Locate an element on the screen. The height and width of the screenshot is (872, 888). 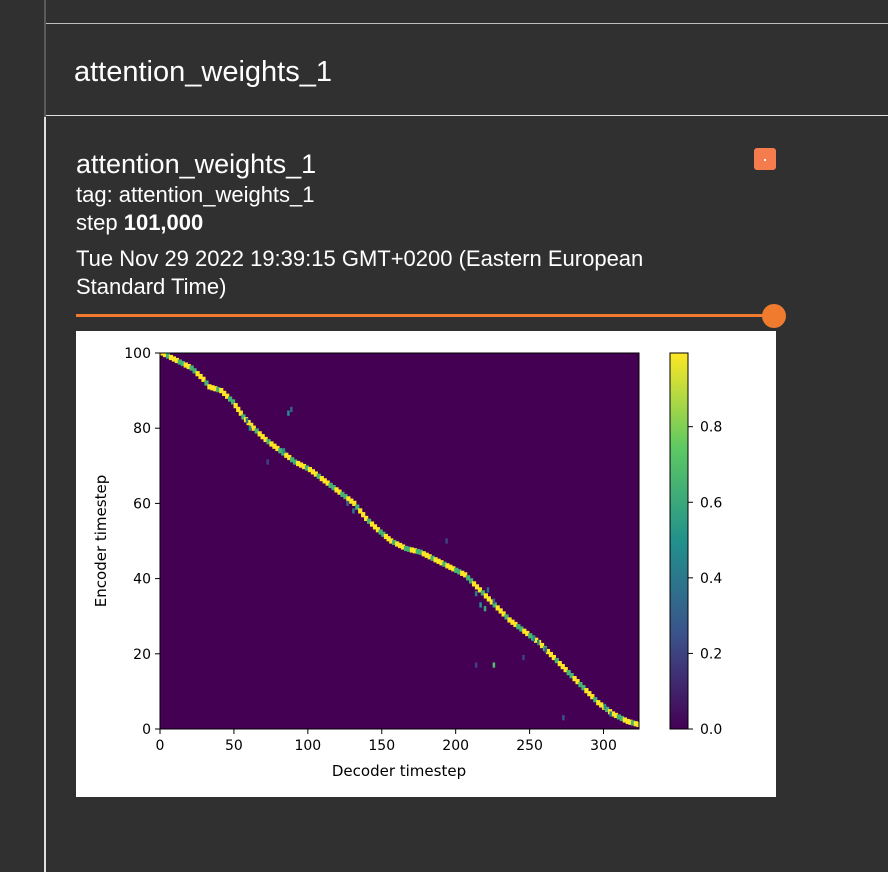
tag-line: tag: attention_weights_1 is located at coordinates (195, 194).